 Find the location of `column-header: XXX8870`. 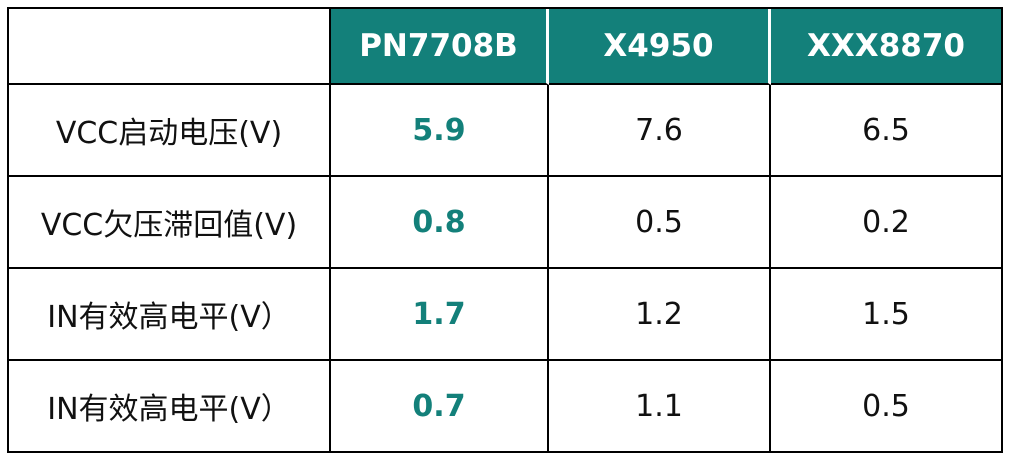

column-header: XXX8870 is located at coordinates (887, 47).